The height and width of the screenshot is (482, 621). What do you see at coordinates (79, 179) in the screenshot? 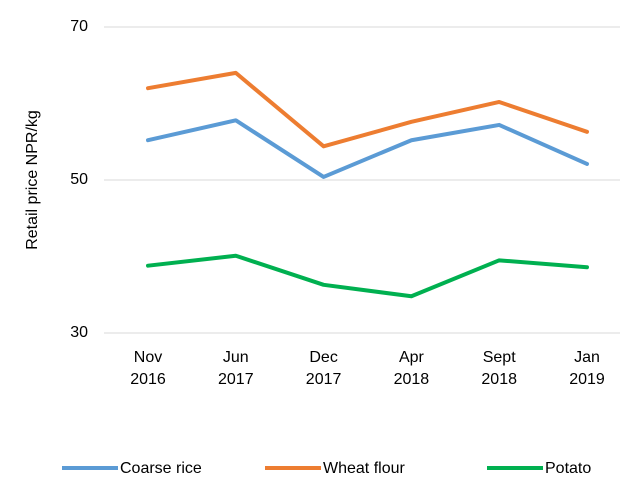
I see `y-tick-label: 50` at bounding box center [79, 179].